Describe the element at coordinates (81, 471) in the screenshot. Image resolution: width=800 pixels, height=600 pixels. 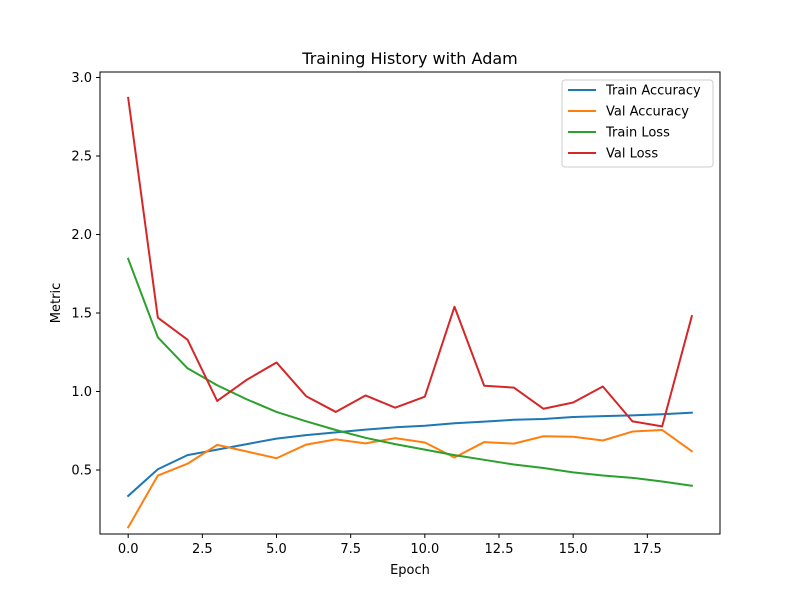
I see `y-tick-label: 0.5` at that location.